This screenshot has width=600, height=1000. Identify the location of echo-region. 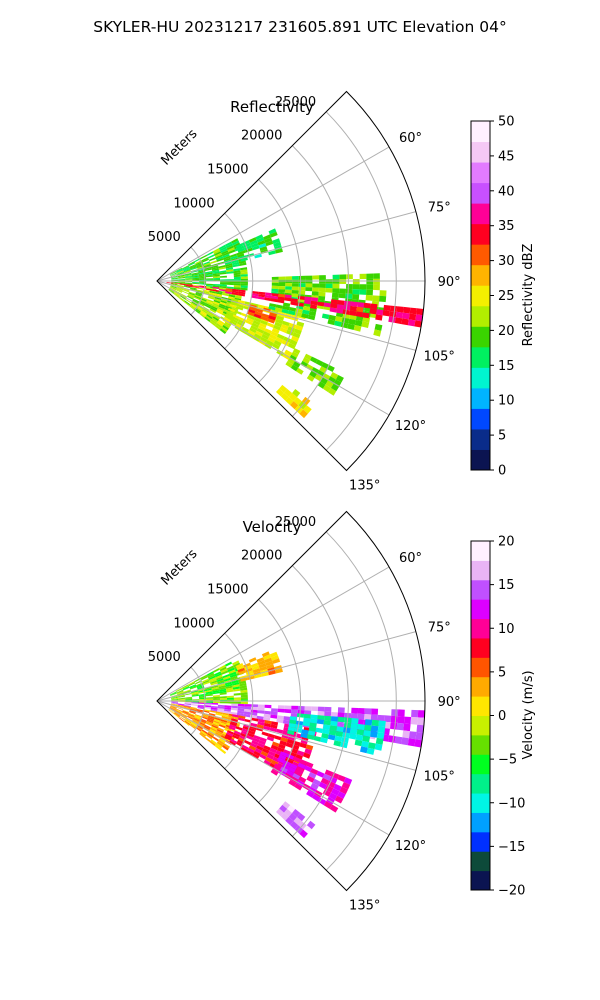
(314, 372).